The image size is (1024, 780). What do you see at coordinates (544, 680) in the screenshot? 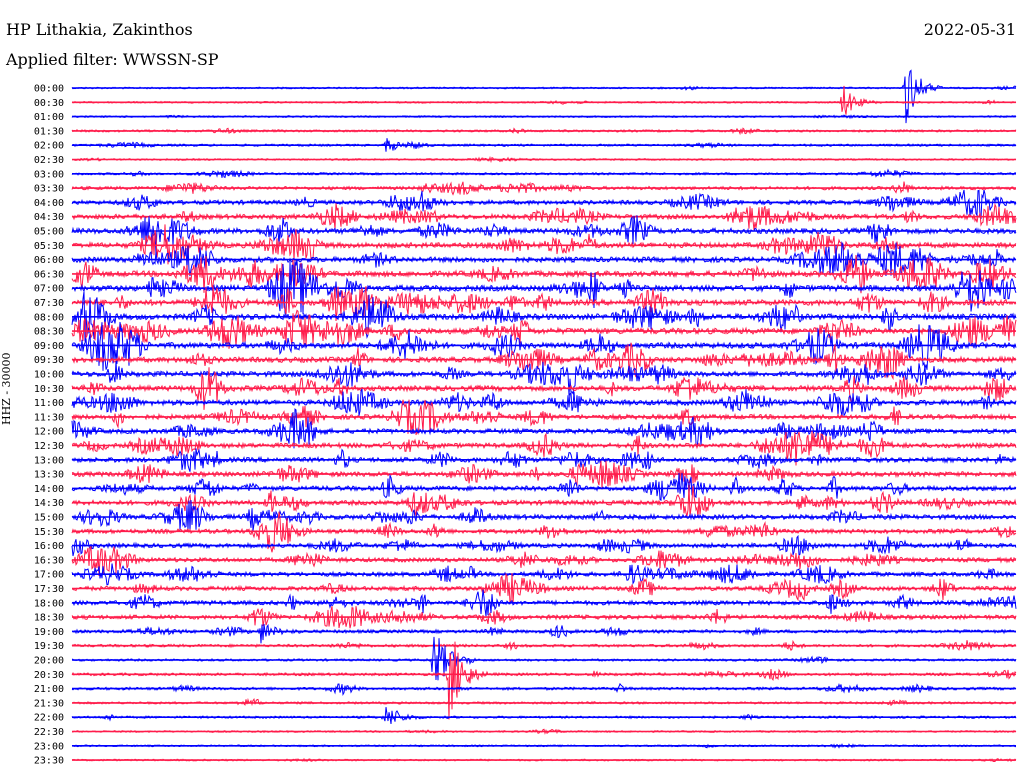
I see `trace-row-2030` at bounding box center [544, 680].